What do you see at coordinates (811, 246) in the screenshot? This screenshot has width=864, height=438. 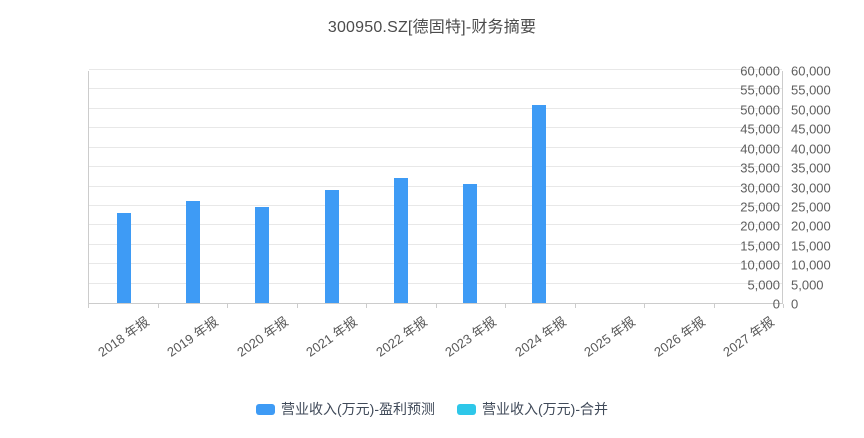 I see `y-axis-right-tick-label: 15,000` at bounding box center [811, 246].